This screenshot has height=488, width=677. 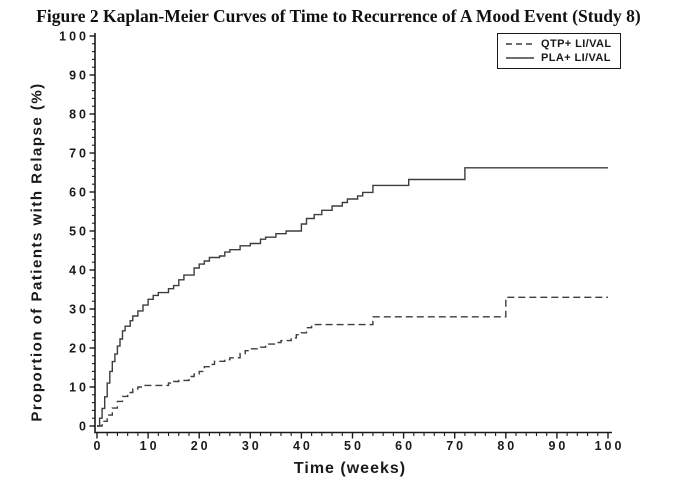 I want to click on x-tick-label: 90, so click(x=558, y=446).